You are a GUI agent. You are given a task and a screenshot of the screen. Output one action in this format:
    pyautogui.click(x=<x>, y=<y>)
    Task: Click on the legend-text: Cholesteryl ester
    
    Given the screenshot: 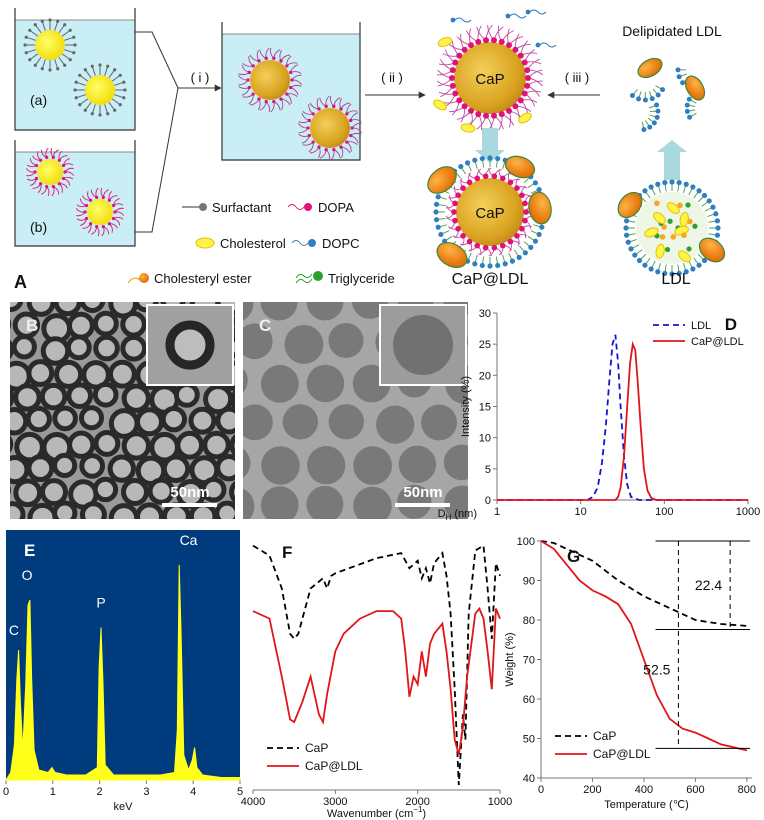 What is the action you would take?
    pyautogui.click(x=203, y=278)
    